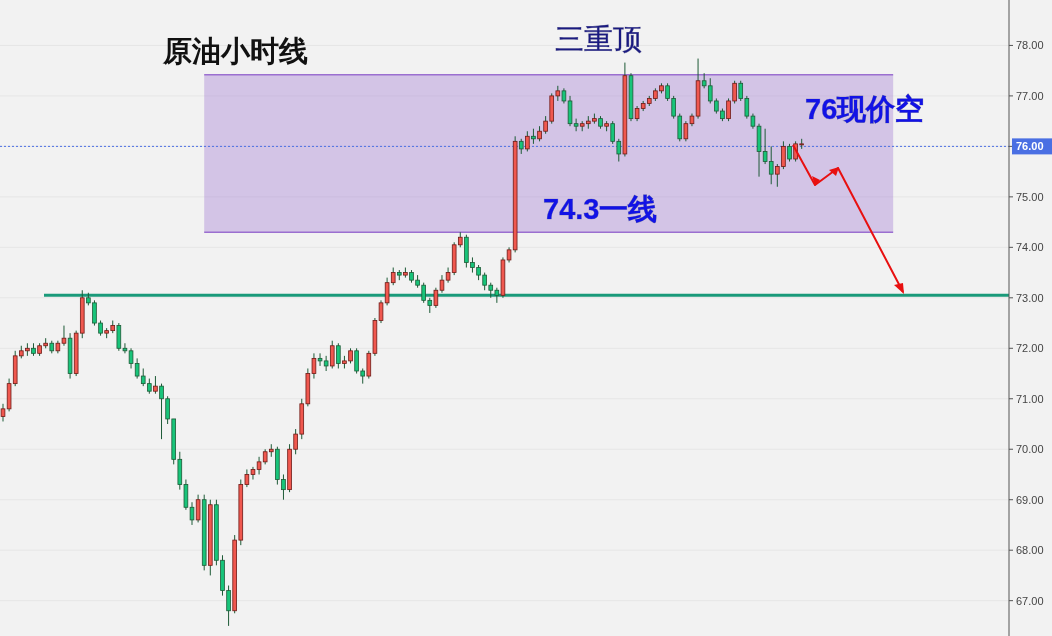 Image resolution: width=1052 pixels, height=636 pixels. What do you see at coordinates (600, 209) in the screenshot?
I see `annotation: 74.3一线` at bounding box center [600, 209].